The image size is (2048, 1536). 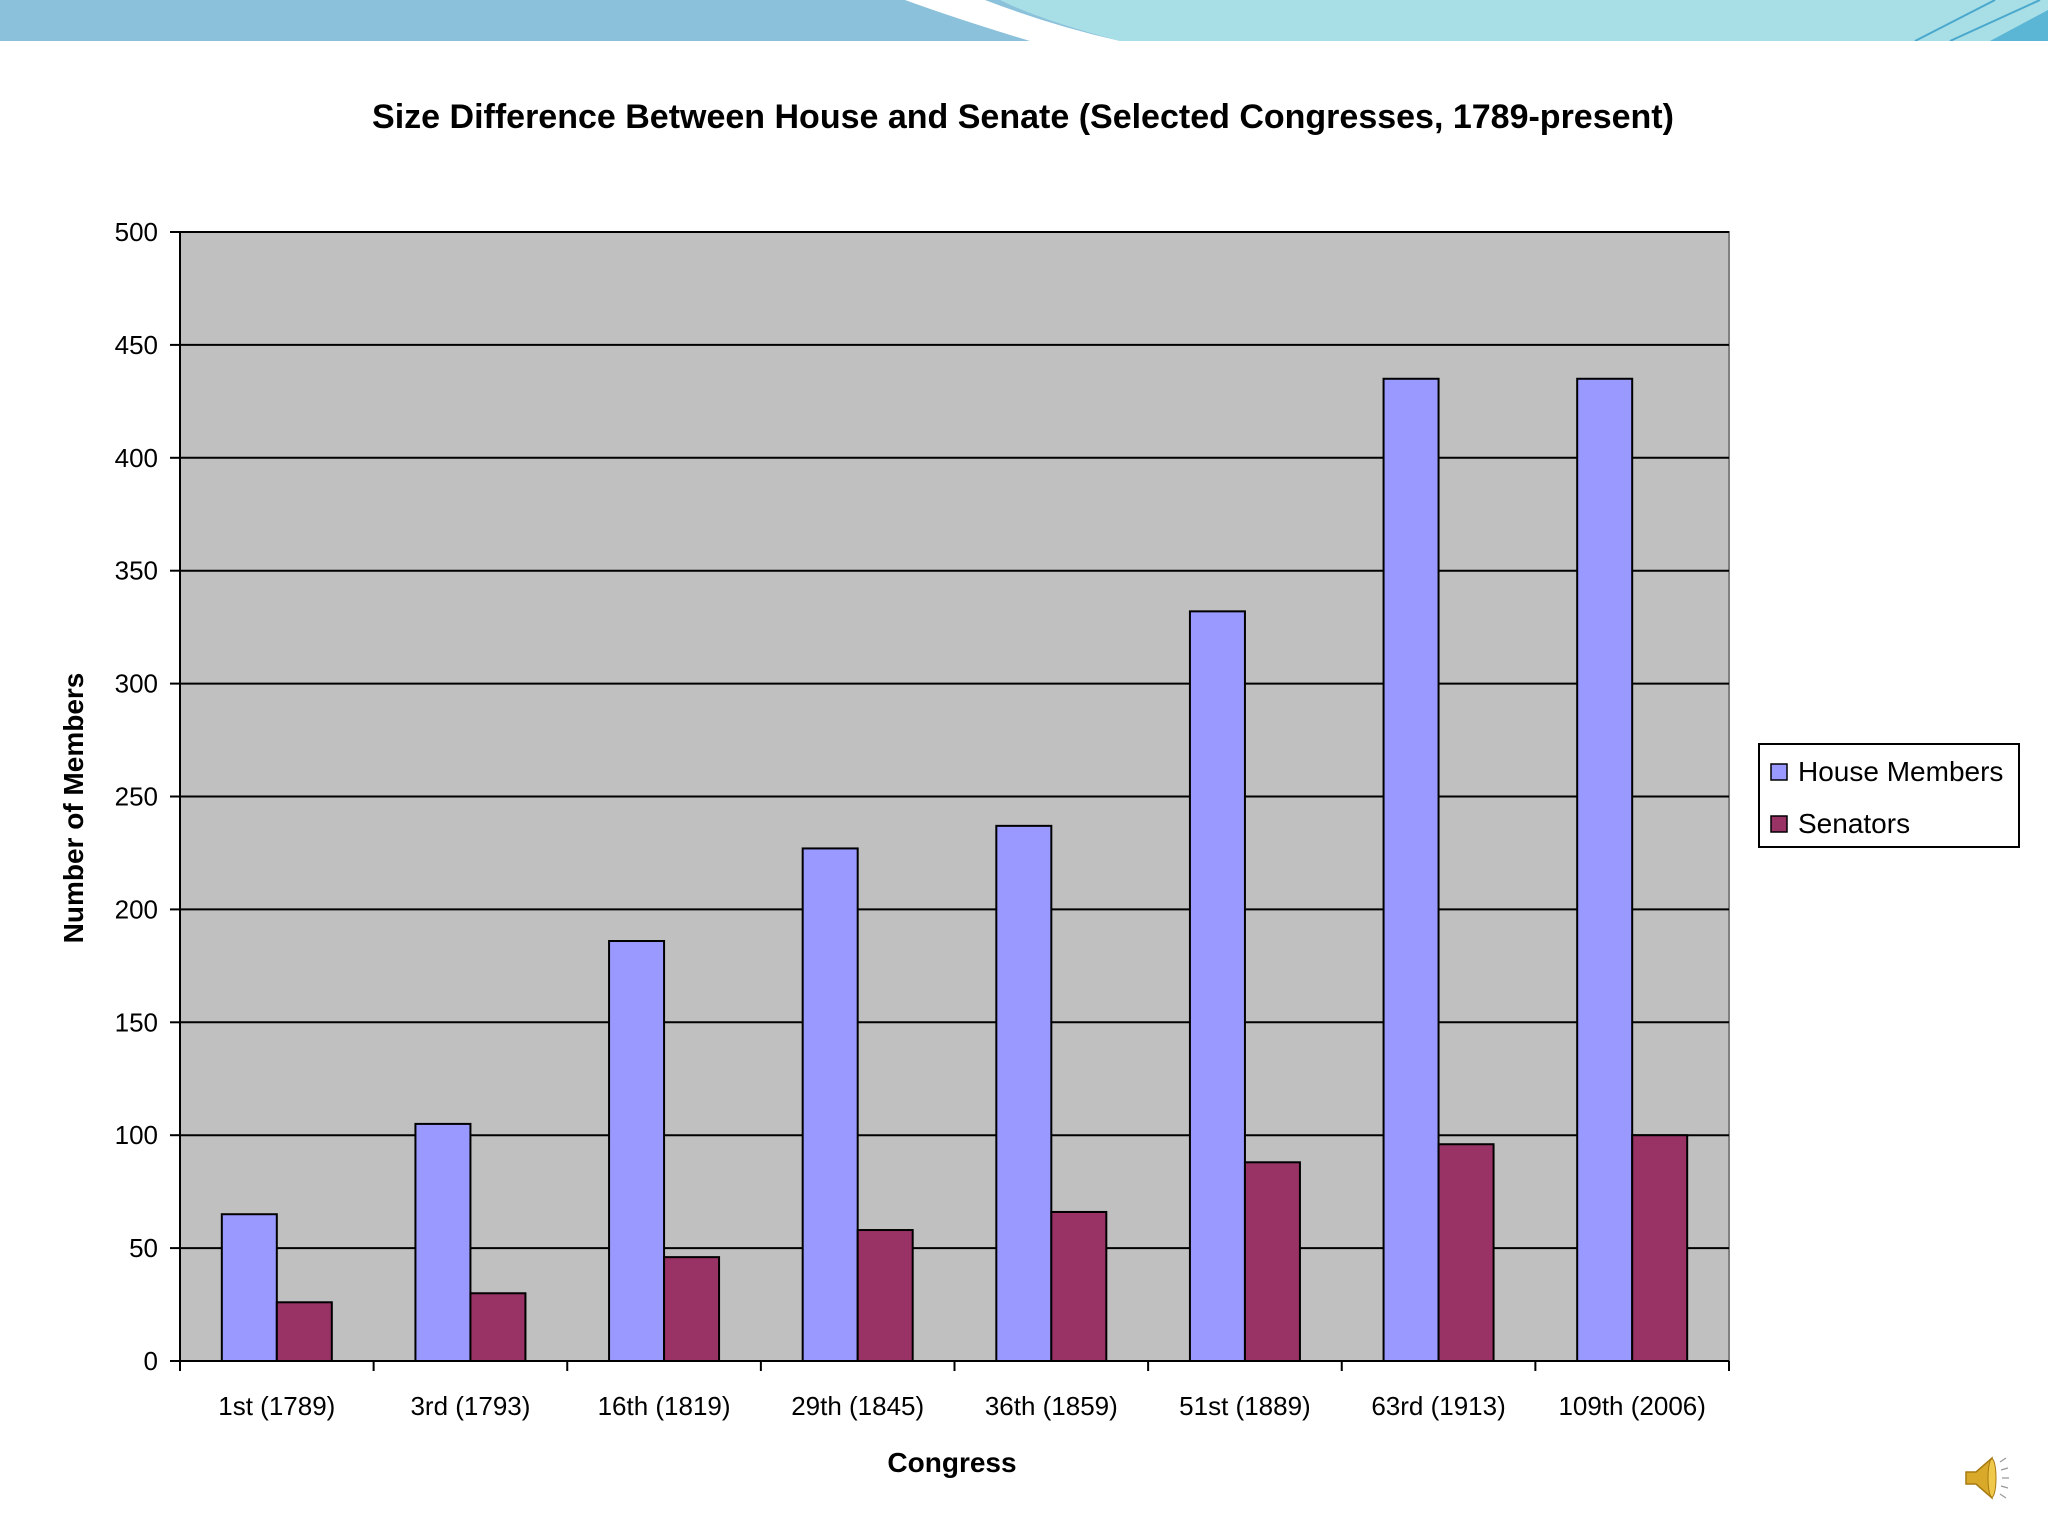 What do you see at coordinates (1631, 1406) in the screenshot?
I see `x-tick-label: 109th (2006)` at bounding box center [1631, 1406].